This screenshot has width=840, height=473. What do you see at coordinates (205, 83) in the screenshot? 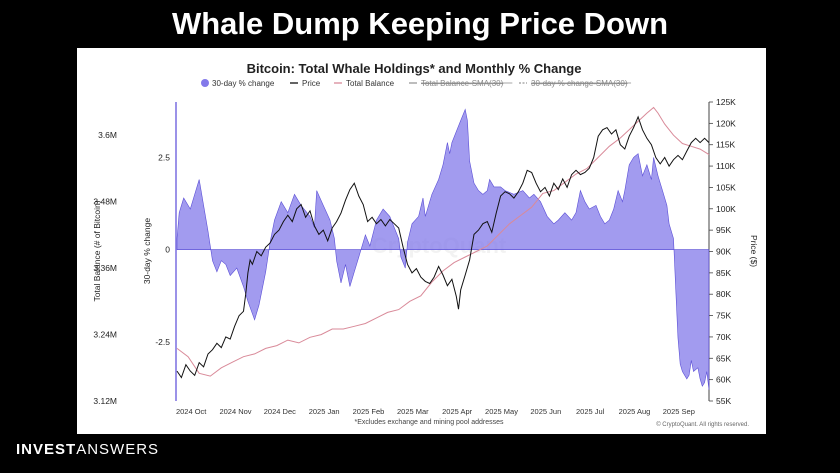
I see `legend-marker` at bounding box center [205, 83].